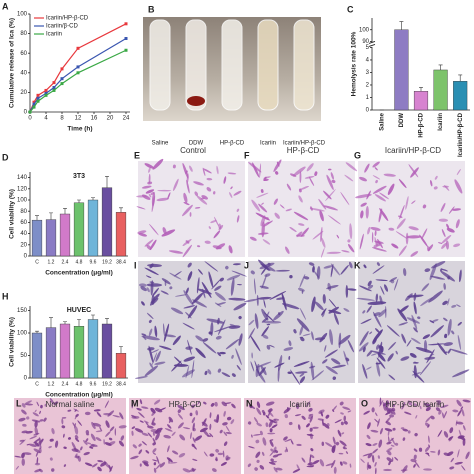 Image resolution: width=474 pixels, height=474 pixels. I want to click on x-tick-label: C, so click(37, 384).